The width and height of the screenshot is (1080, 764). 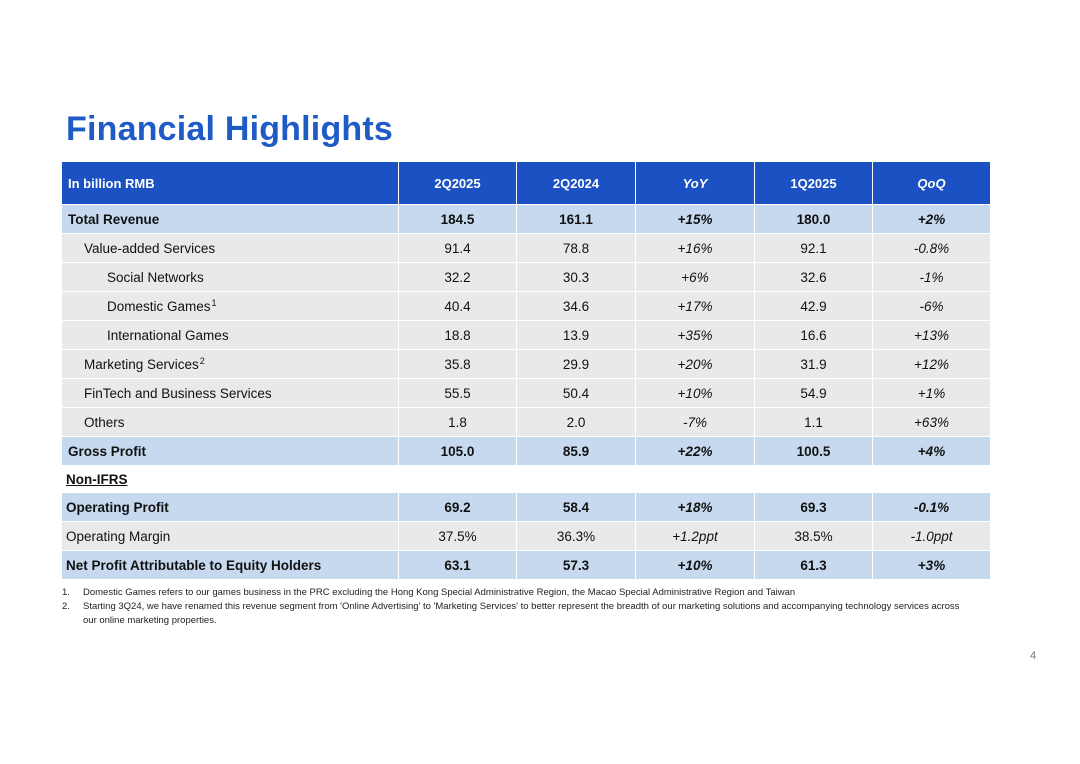 I want to click on row-label-text: Domestic Games, so click(x=159, y=306).